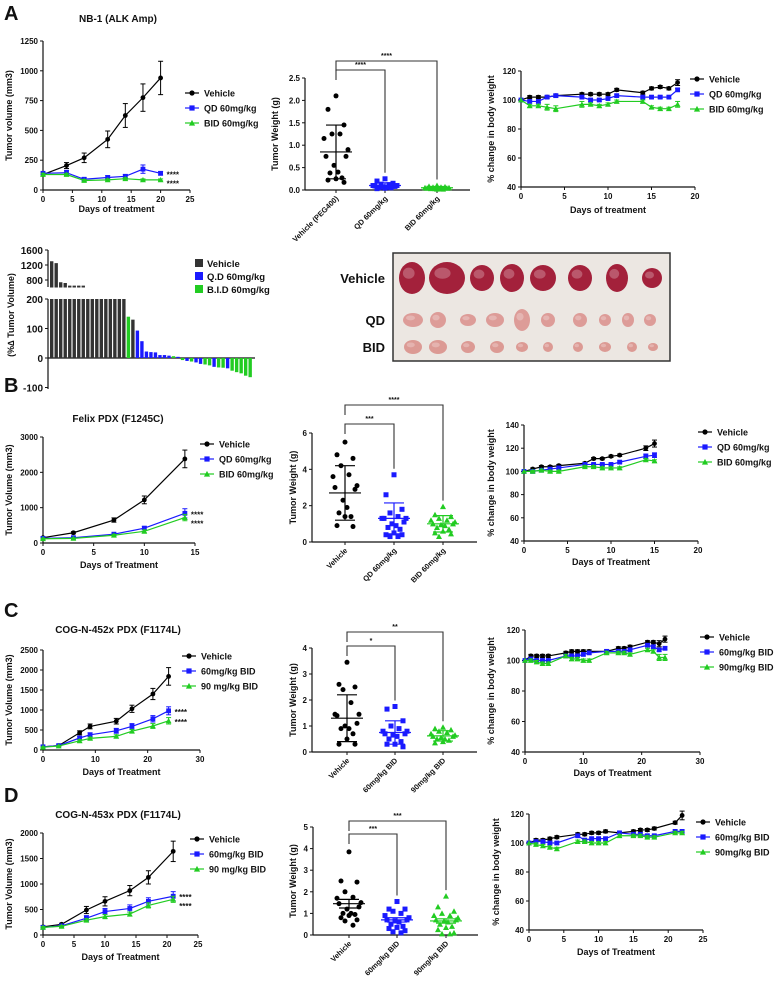 The width and height of the screenshot is (775, 981). Describe the element at coordinates (732, 433) in the screenshot. I see `legend-label: Vehicle` at that location.